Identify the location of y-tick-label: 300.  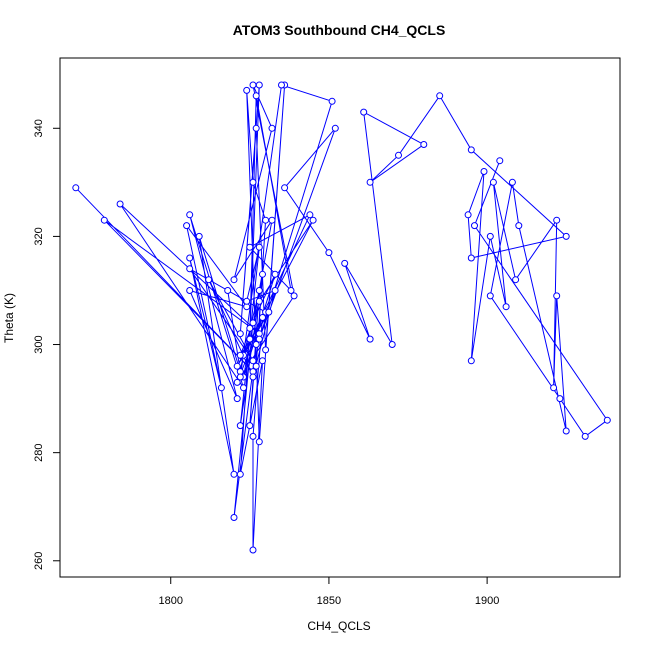
(39, 344).